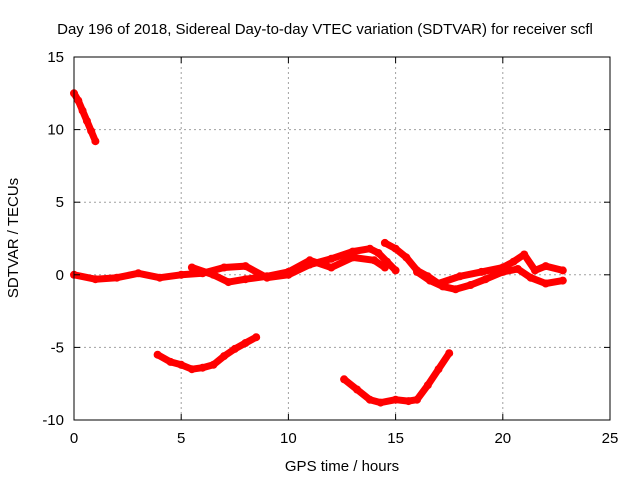 The width and height of the screenshot is (640, 480). What do you see at coordinates (60, 202) in the screenshot?
I see `y-tick-label: 5` at bounding box center [60, 202].